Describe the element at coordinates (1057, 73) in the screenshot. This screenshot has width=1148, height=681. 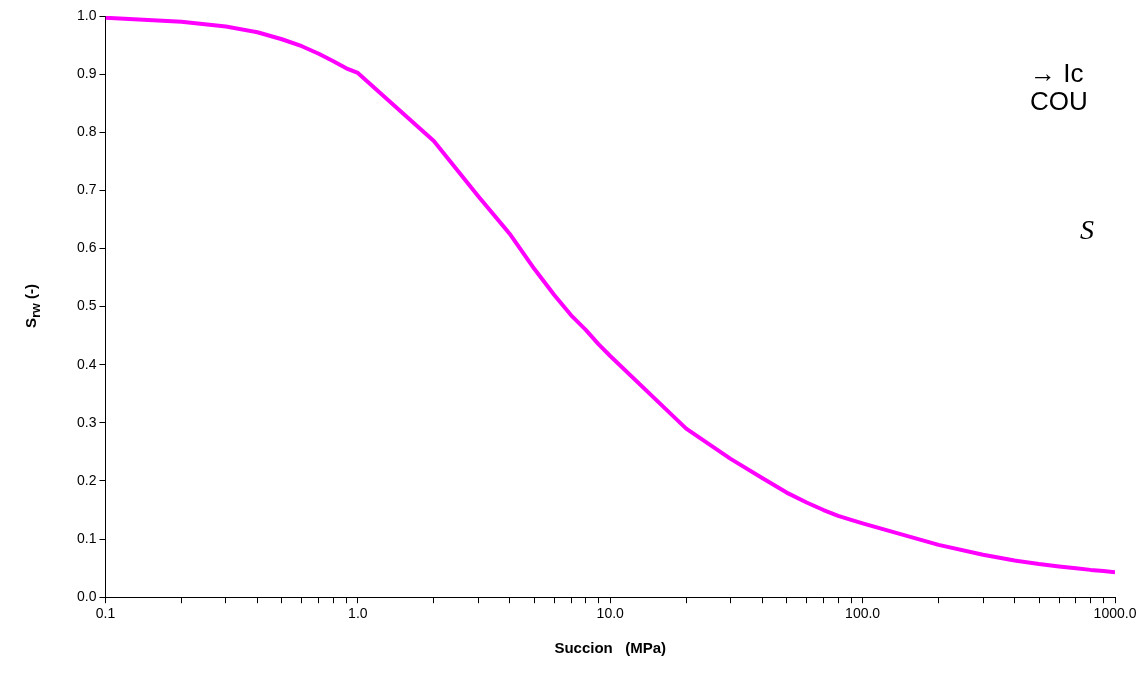
I see `annotation: → Ic` at that location.